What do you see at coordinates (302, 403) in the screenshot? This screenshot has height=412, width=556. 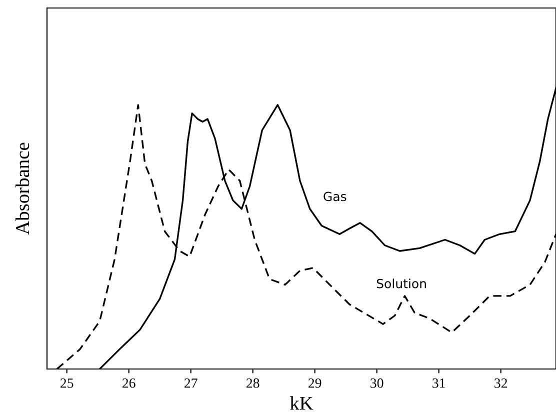 I see `x-axis-title: kK` at bounding box center [302, 403].